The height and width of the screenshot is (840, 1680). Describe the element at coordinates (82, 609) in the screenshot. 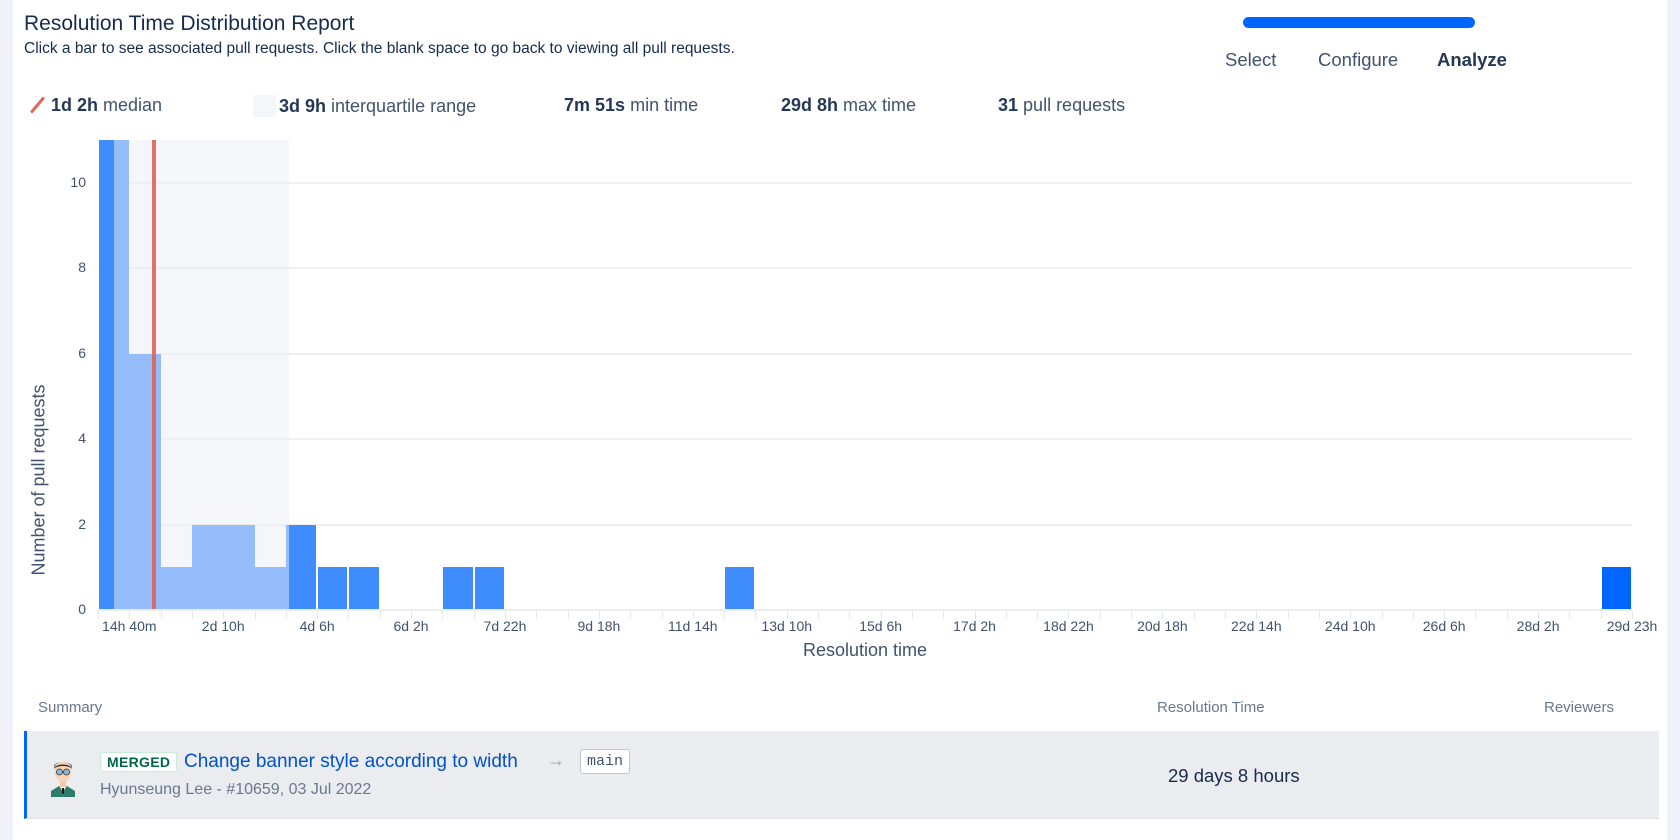

I see `y-tick-label: 0` at that location.